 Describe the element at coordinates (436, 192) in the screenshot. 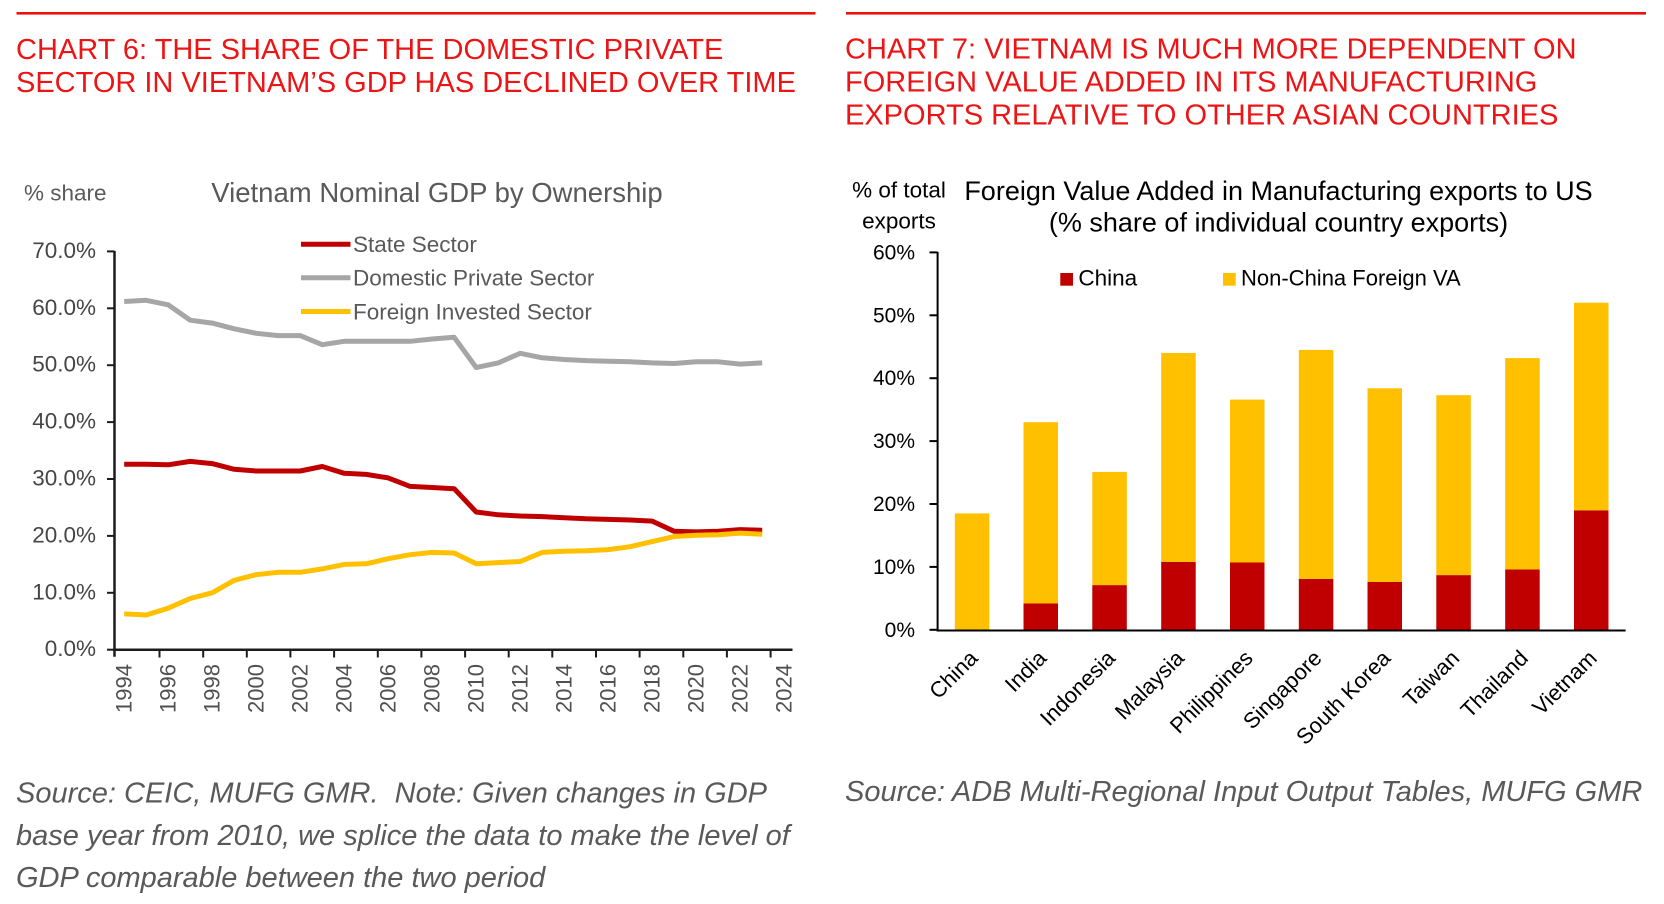

I see `svg-text:Vietnam Nominal GDP by Ownersh: Vietnam Nominal GDP by Ownership` at that location.